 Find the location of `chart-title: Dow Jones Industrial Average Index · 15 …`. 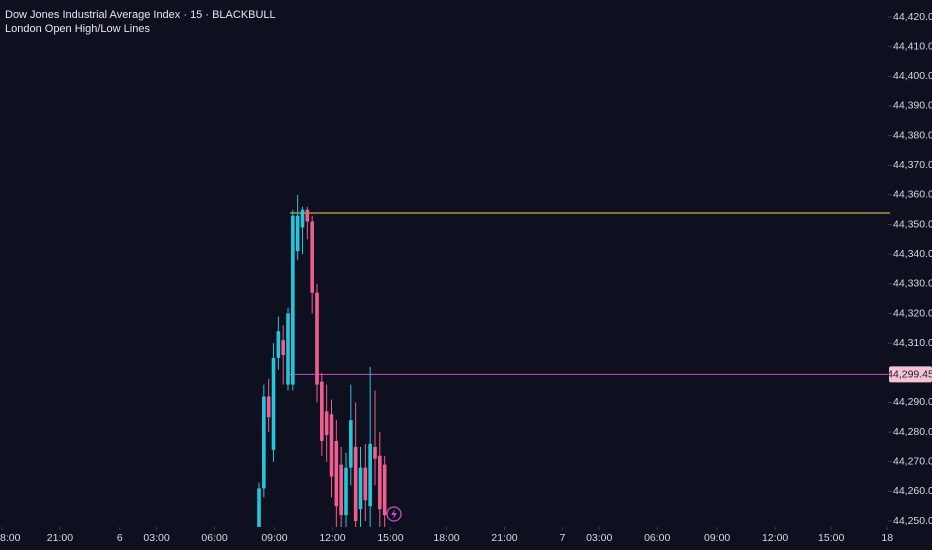

chart-title: Dow Jones Industrial Average Index · 15 … is located at coordinates (140, 15).